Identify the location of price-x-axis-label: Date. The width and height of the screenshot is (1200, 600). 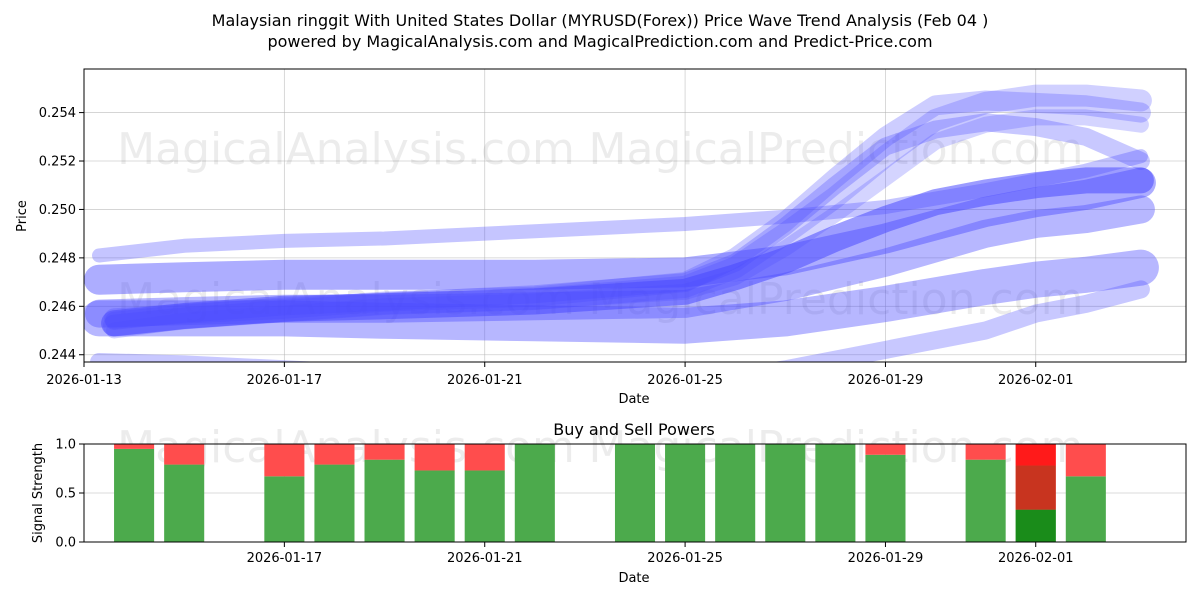
(633, 399).